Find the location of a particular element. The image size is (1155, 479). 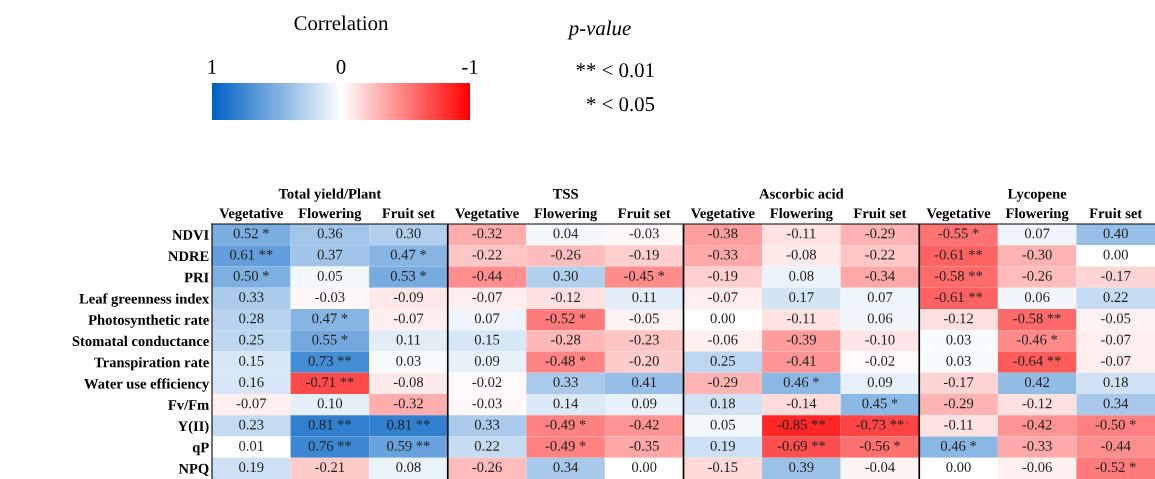

data-label: 0.52 * is located at coordinates (251, 233).